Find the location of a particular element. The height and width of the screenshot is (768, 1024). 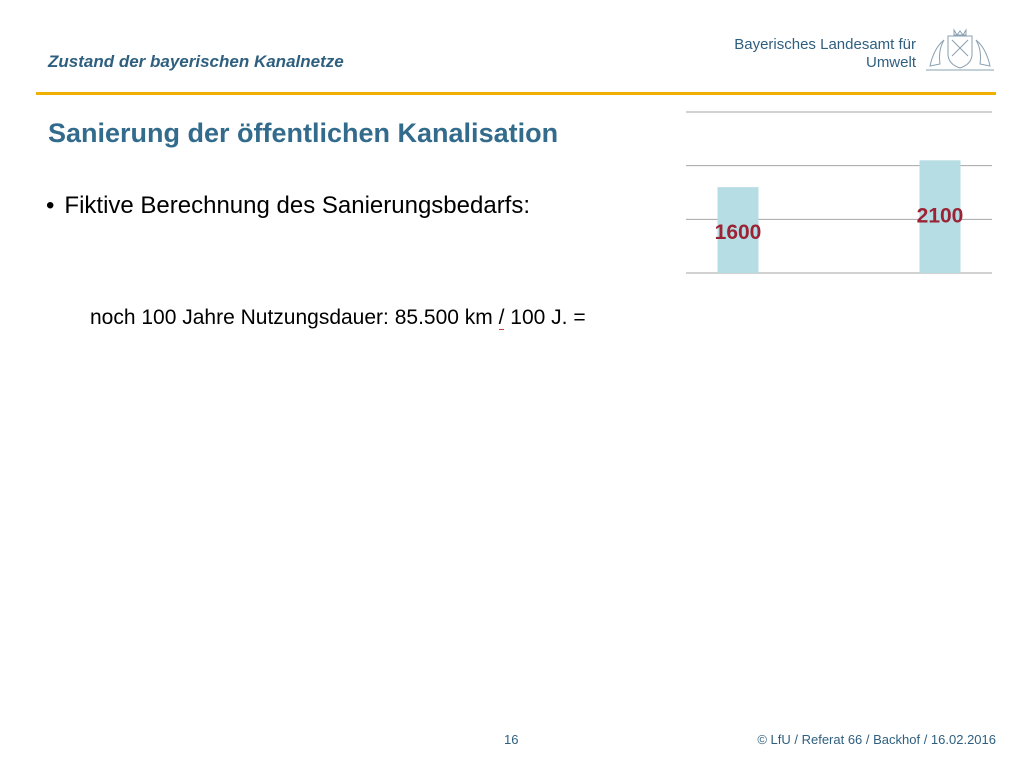

coat-of-arms-icon is located at coordinates (960, 49).